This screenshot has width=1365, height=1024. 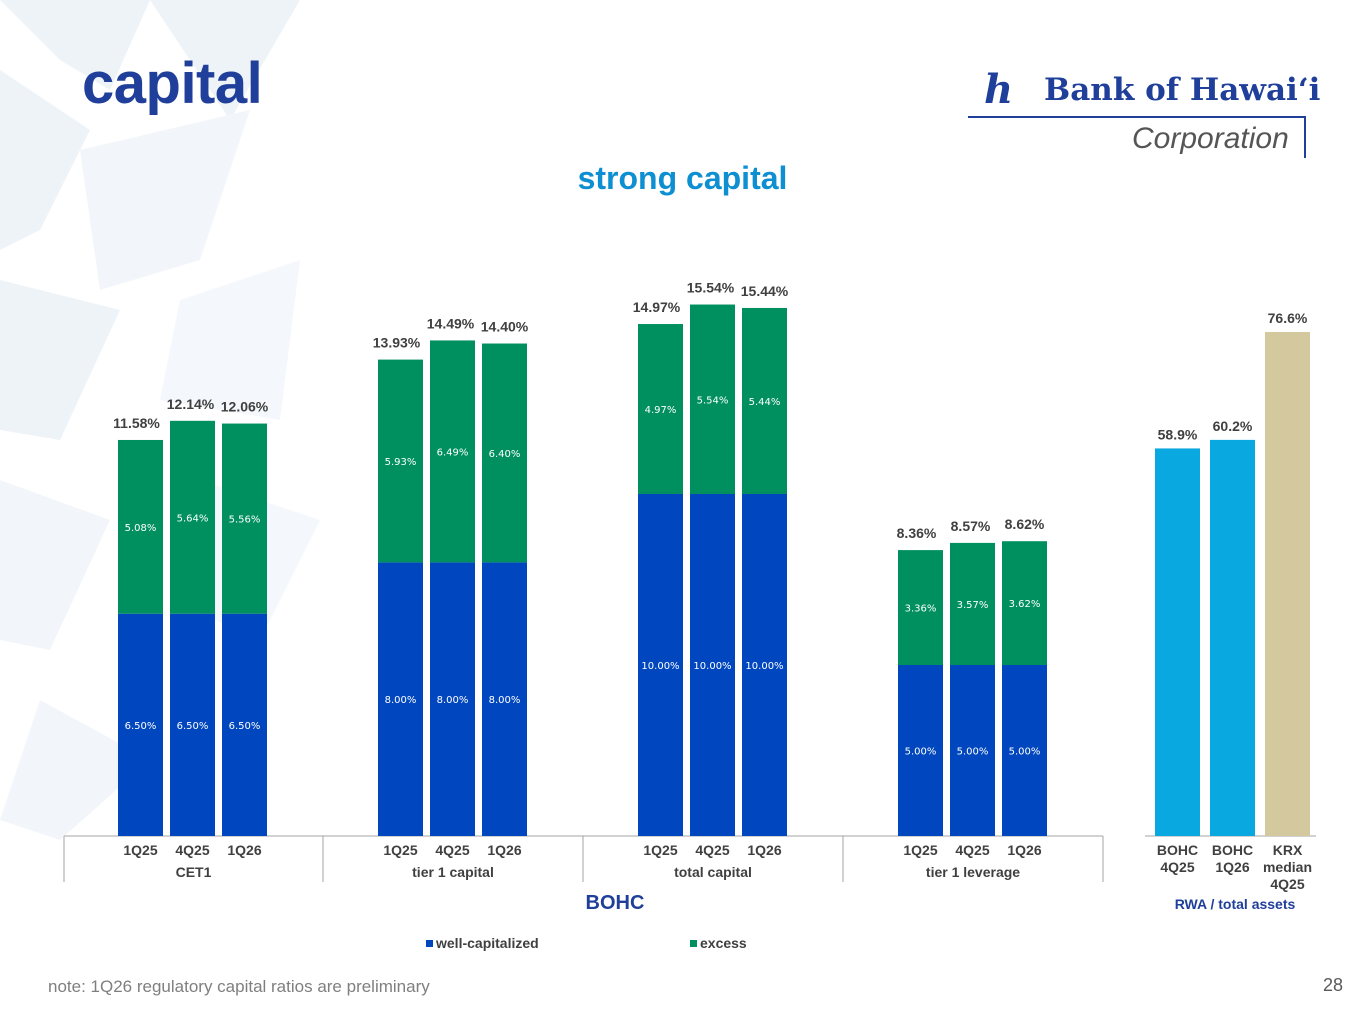 What do you see at coordinates (504, 850) in the screenshot?
I see `tick-label-tier-1-capital-1Q26: 1Q26` at bounding box center [504, 850].